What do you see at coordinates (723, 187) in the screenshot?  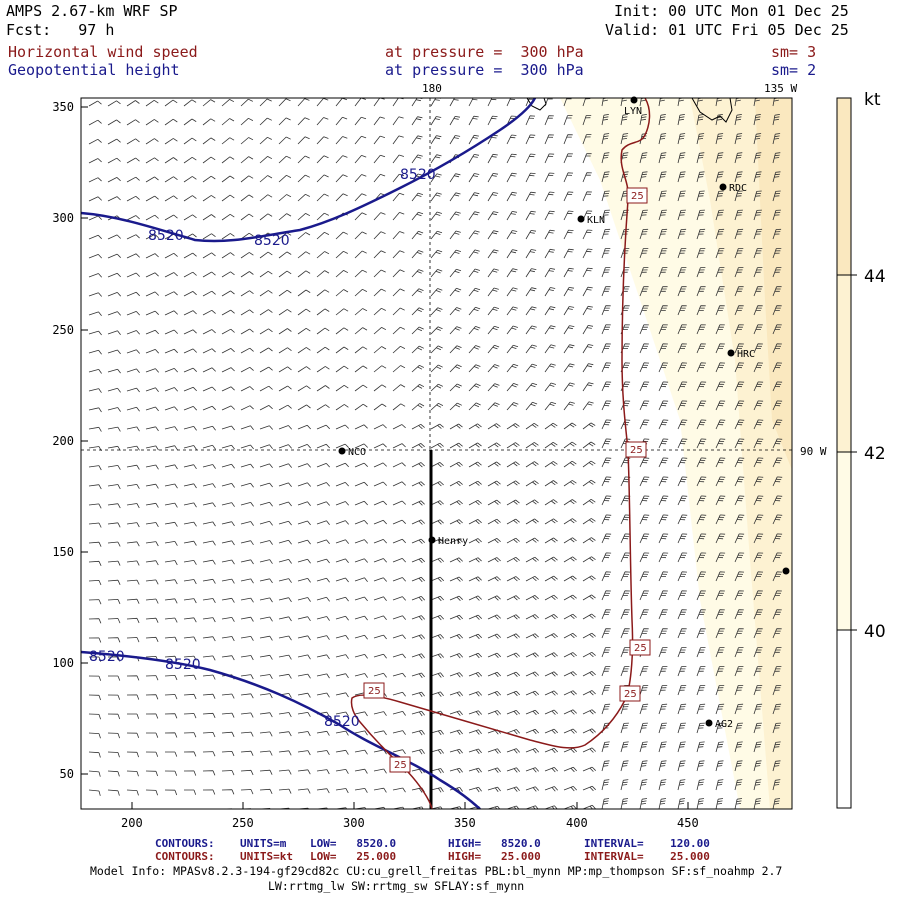 I see `station-rdc-marker` at bounding box center [723, 187].